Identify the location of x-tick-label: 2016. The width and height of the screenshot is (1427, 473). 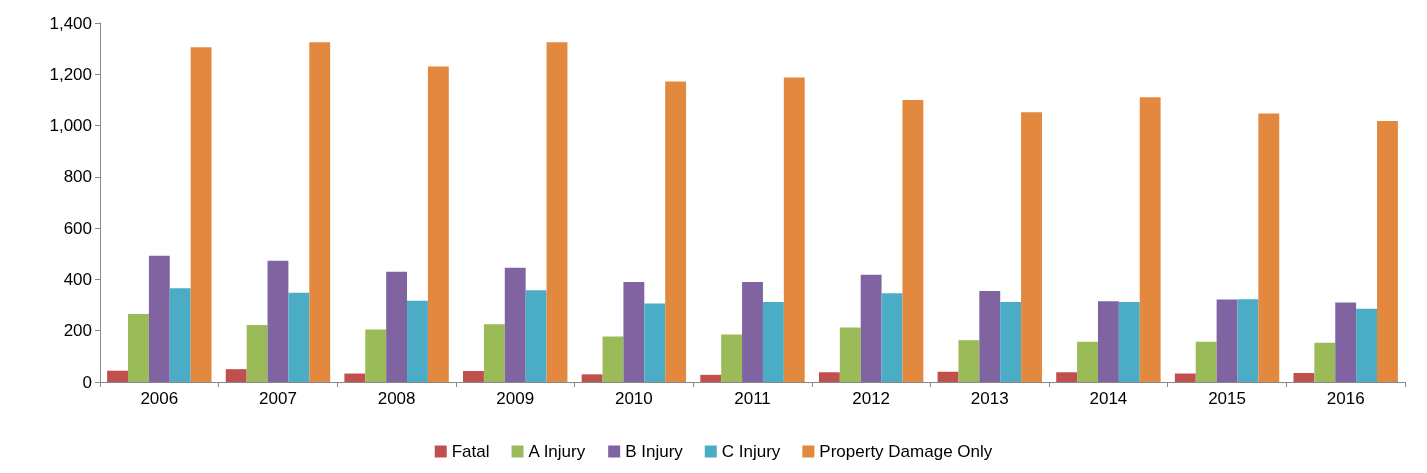
(1345, 398).